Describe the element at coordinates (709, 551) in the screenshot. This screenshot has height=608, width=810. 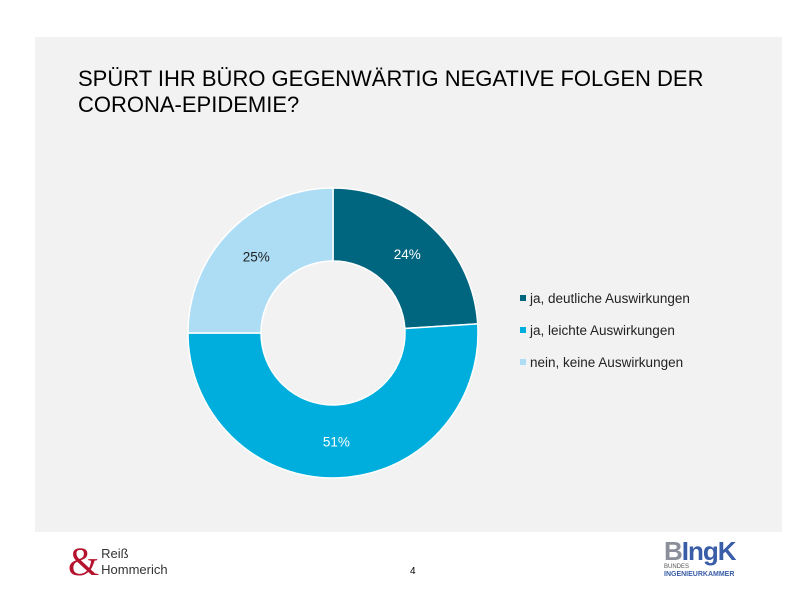
I see `logo-ingk: IngK` at that location.